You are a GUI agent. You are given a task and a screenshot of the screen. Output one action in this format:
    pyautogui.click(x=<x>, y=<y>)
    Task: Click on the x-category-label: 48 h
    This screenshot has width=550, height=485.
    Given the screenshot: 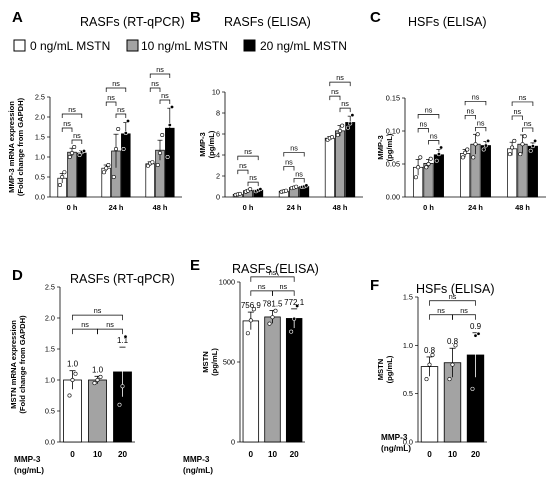 What is the action you would take?
    pyautogui.click(x=340, y=207)
    